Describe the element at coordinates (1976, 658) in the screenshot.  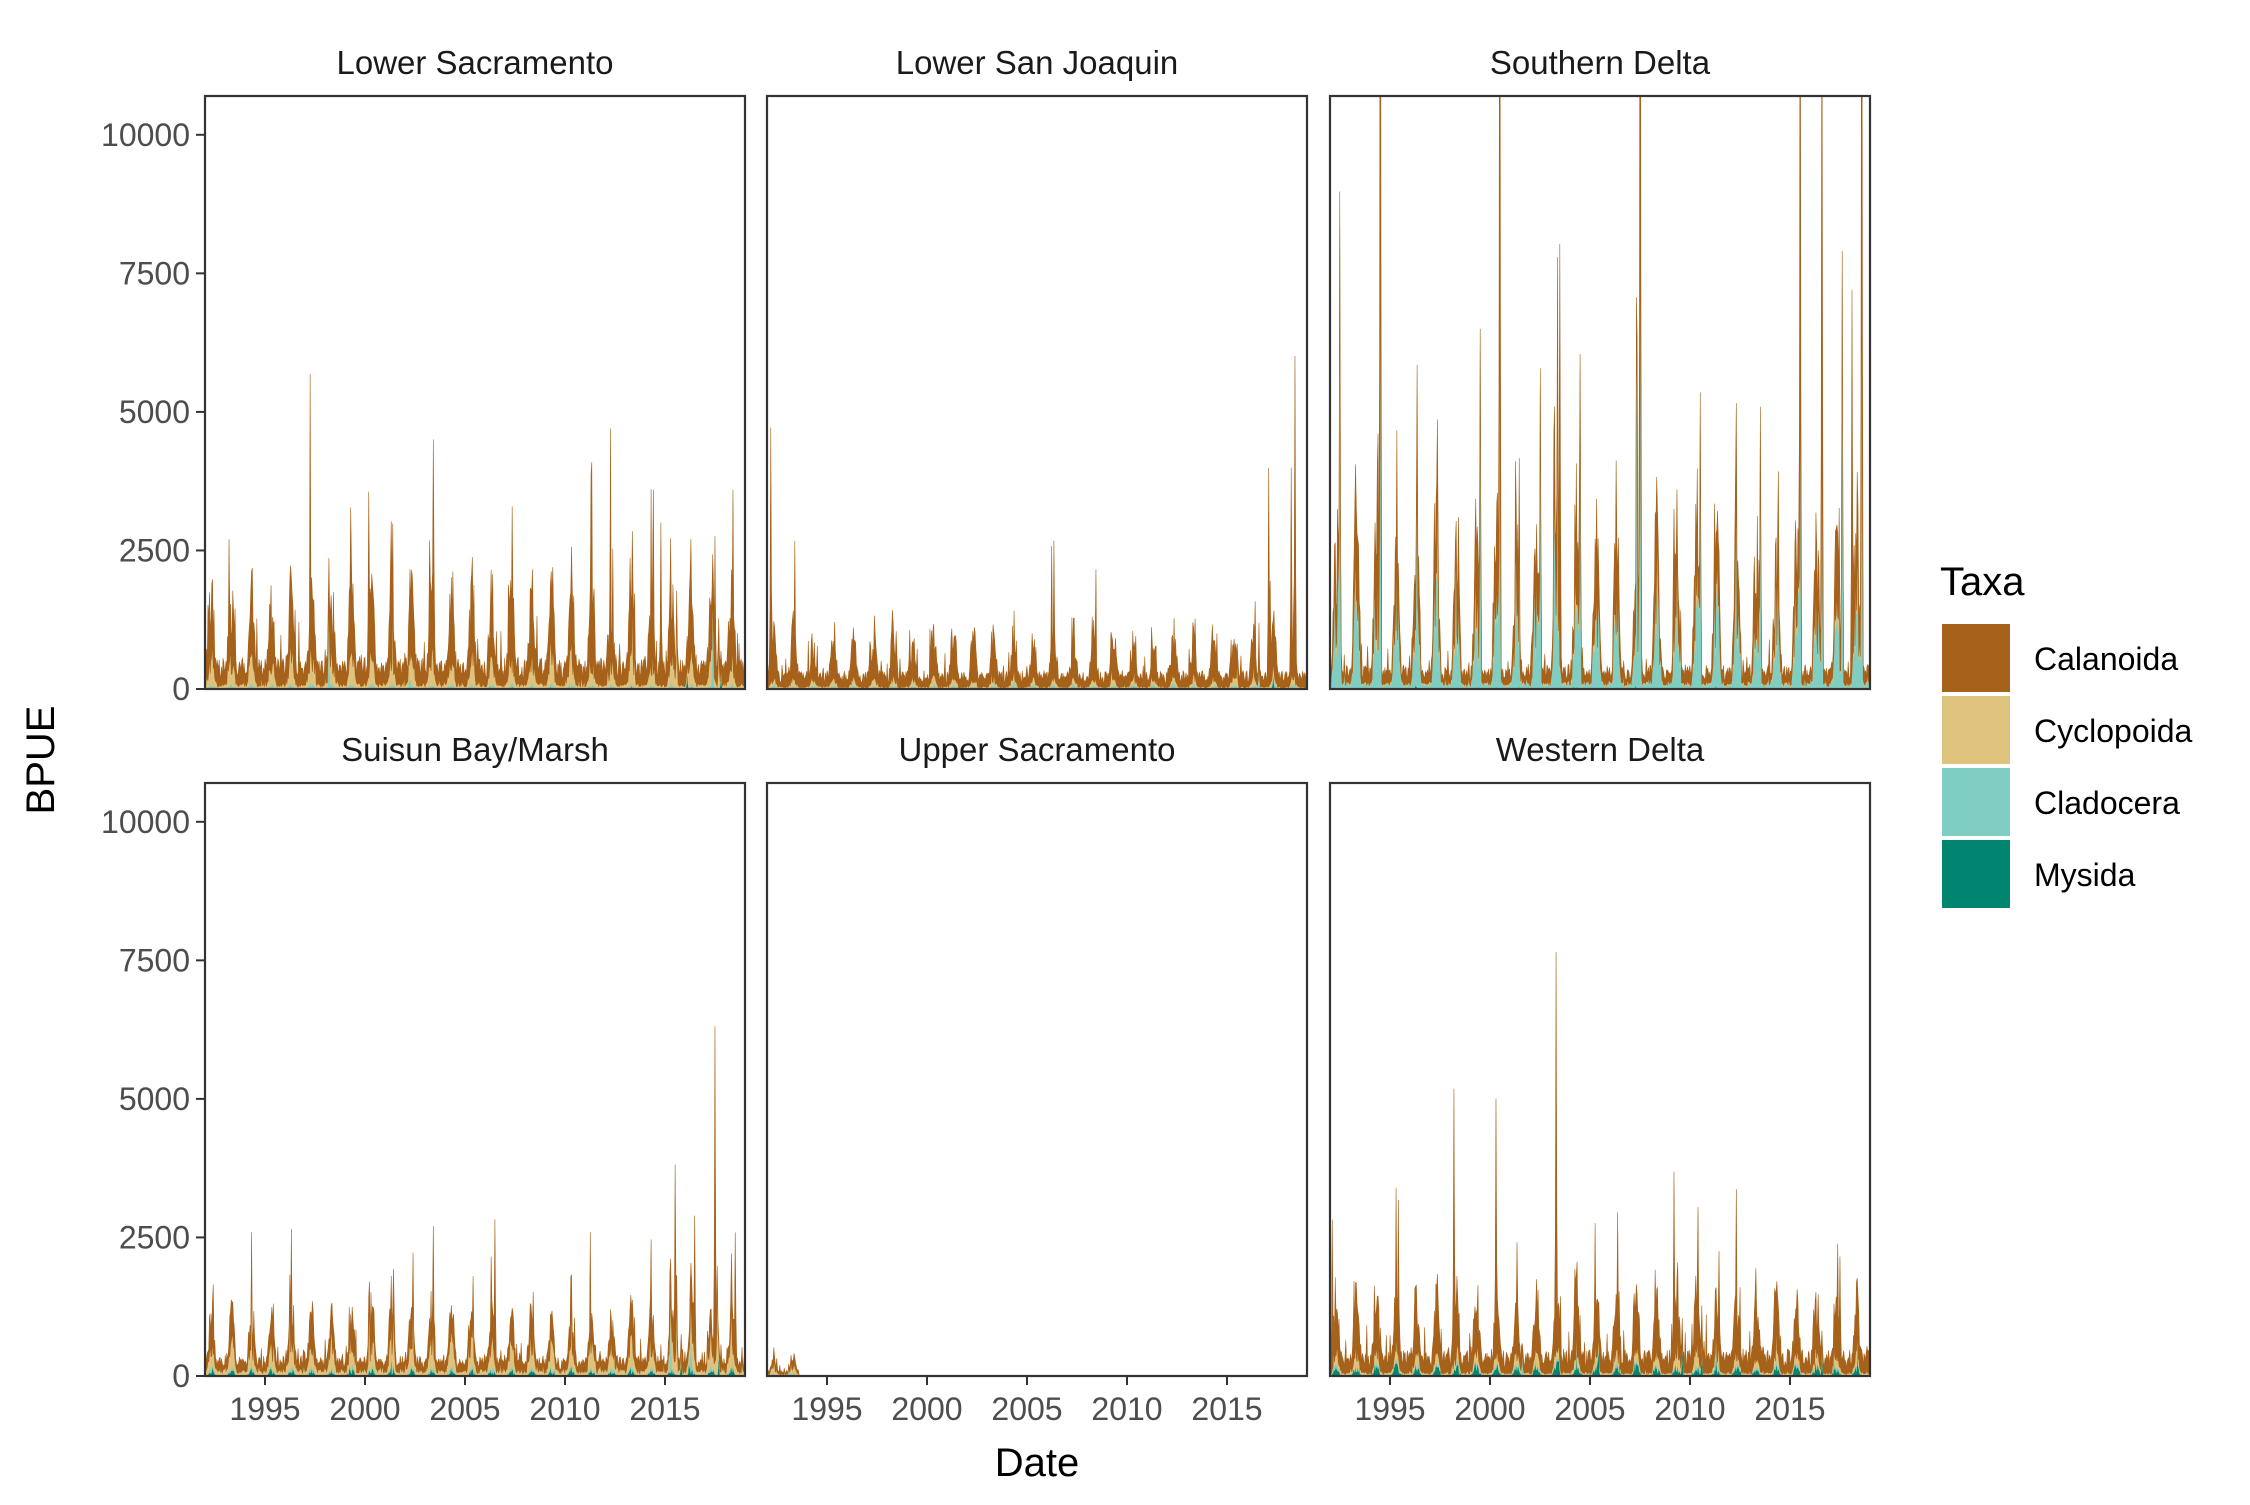
I see `legend-key-calanoida` at that location.